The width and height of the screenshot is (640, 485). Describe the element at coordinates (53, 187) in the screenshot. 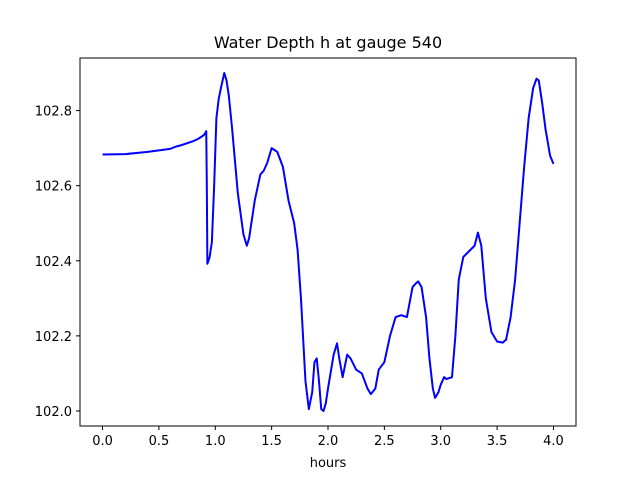

I see `y-tick-label: 102.6` at that location.